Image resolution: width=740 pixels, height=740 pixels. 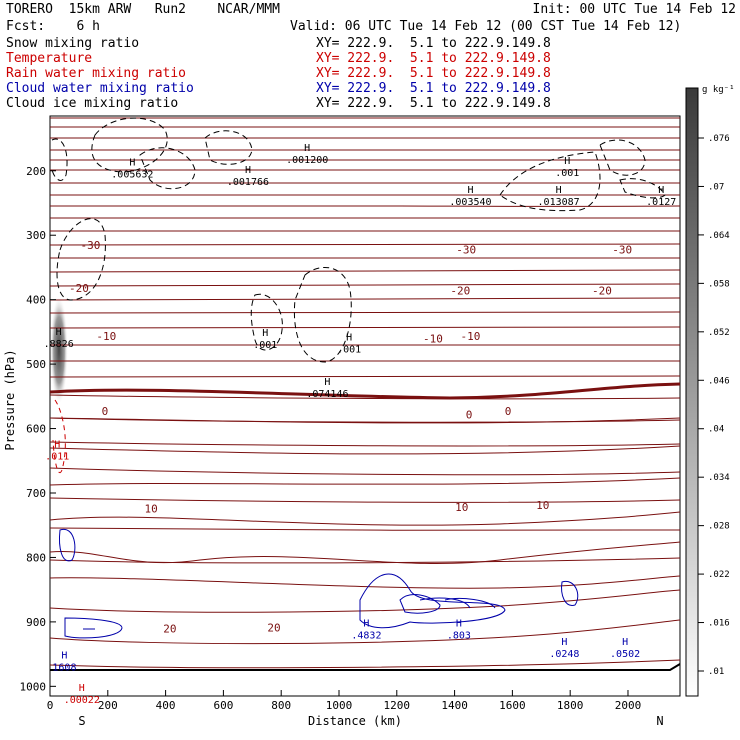 I want to click on colorbar-tick-label: .064, so click(x=719, y=236).